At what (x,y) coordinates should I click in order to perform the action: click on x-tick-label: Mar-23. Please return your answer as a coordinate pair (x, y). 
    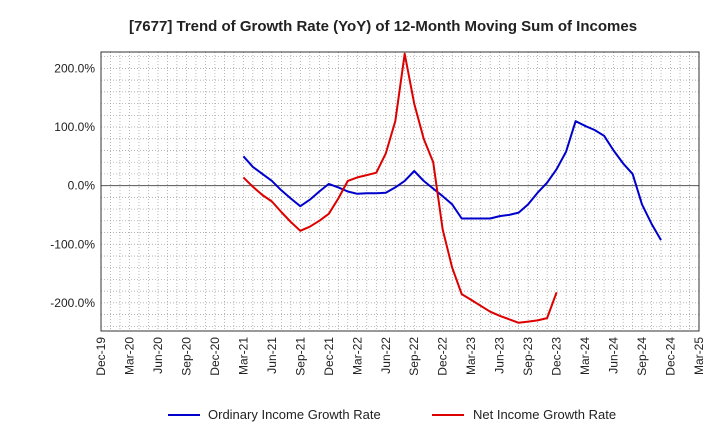
    Looking at the image, I should click on (471, 356).